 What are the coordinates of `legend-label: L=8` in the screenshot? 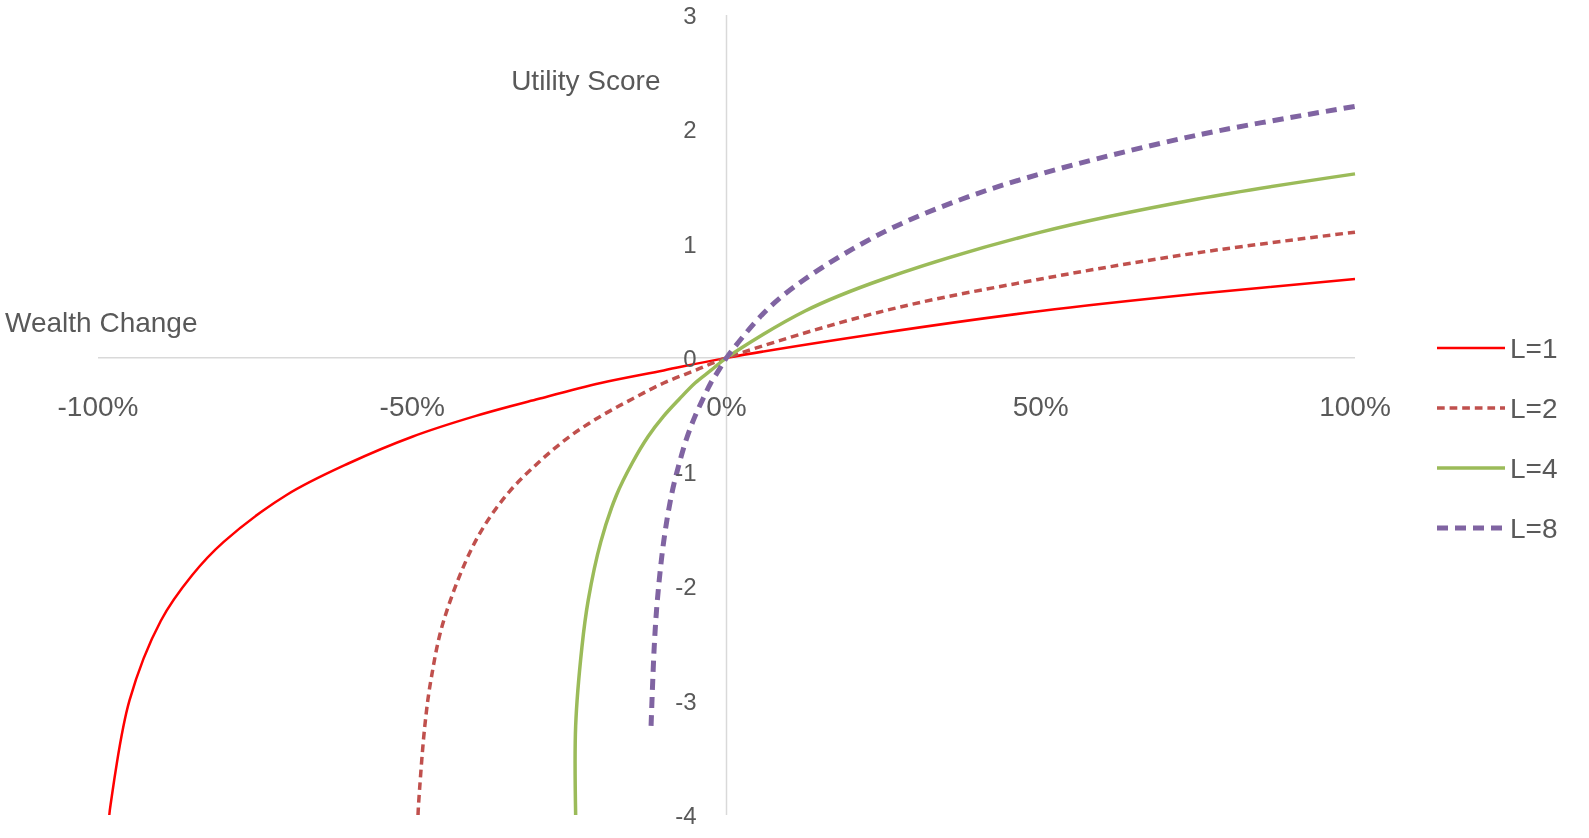 It's located at (1534, 528).